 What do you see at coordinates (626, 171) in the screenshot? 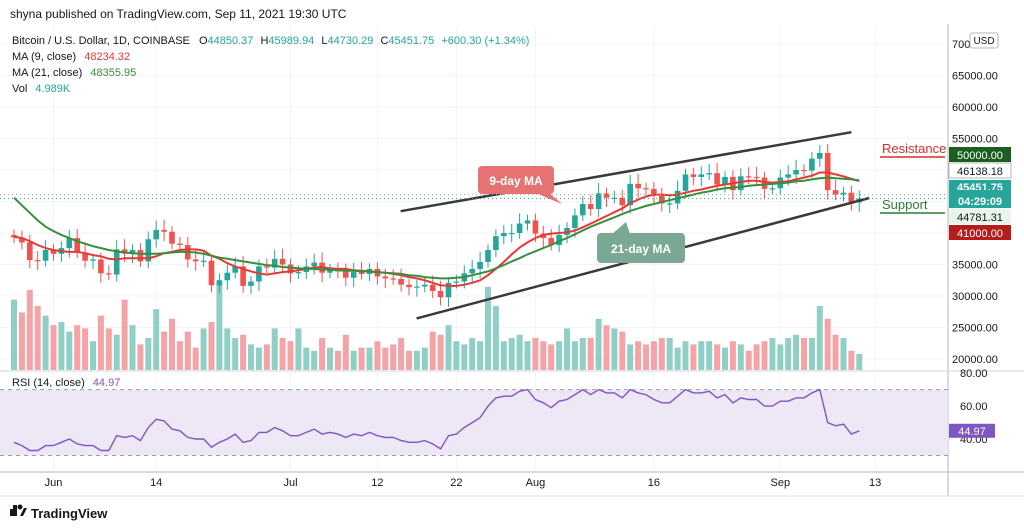
I see `channel-upper-line` at bounding box center [626, 171].